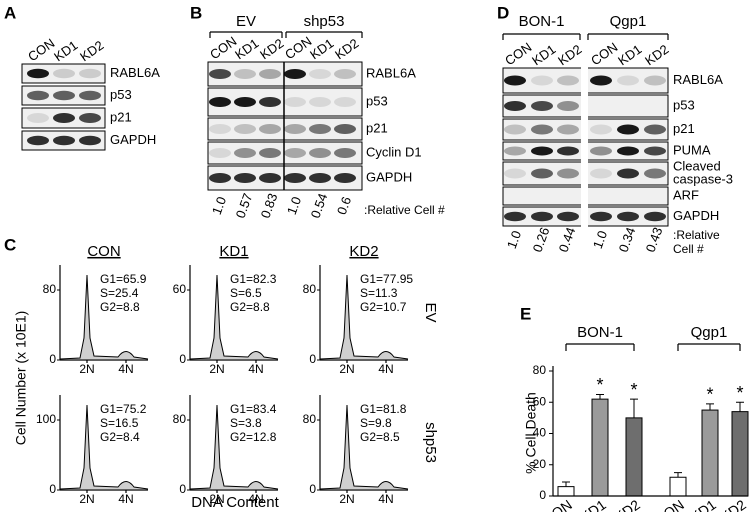  What do you see at coordinates (324, 21) in the screenshot?
I see `group-label: shp53` at bounding box center [324, 21].